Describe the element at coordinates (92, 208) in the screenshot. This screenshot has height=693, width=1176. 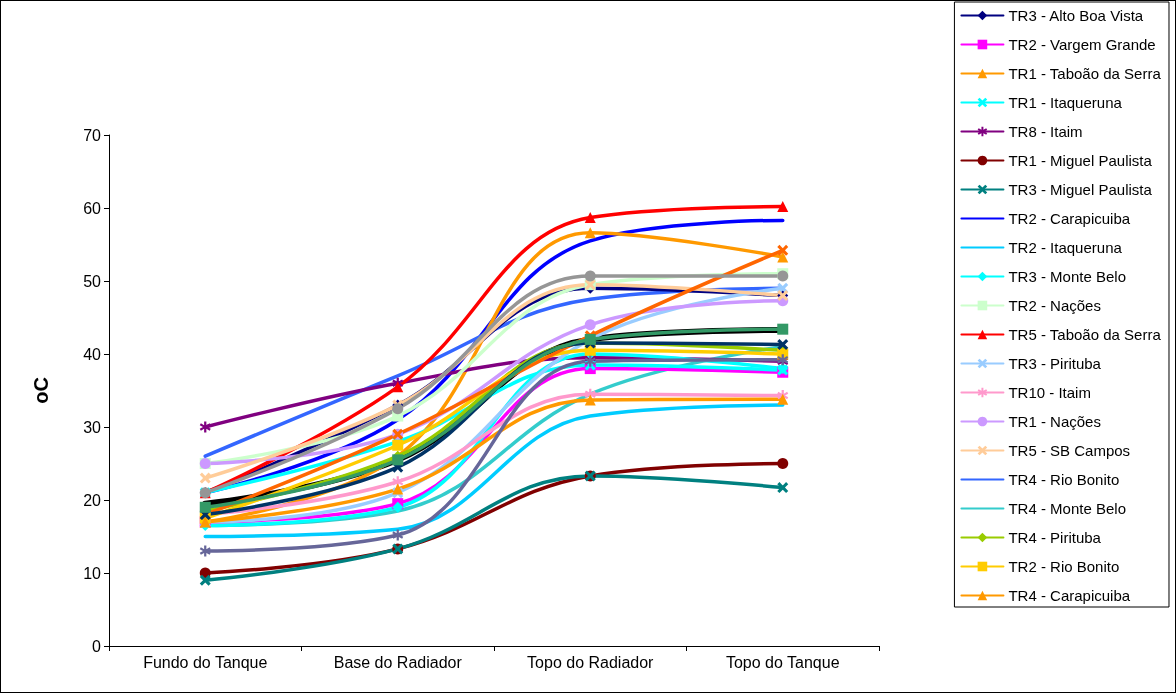
I see `y-tick-label: 60` at that location.